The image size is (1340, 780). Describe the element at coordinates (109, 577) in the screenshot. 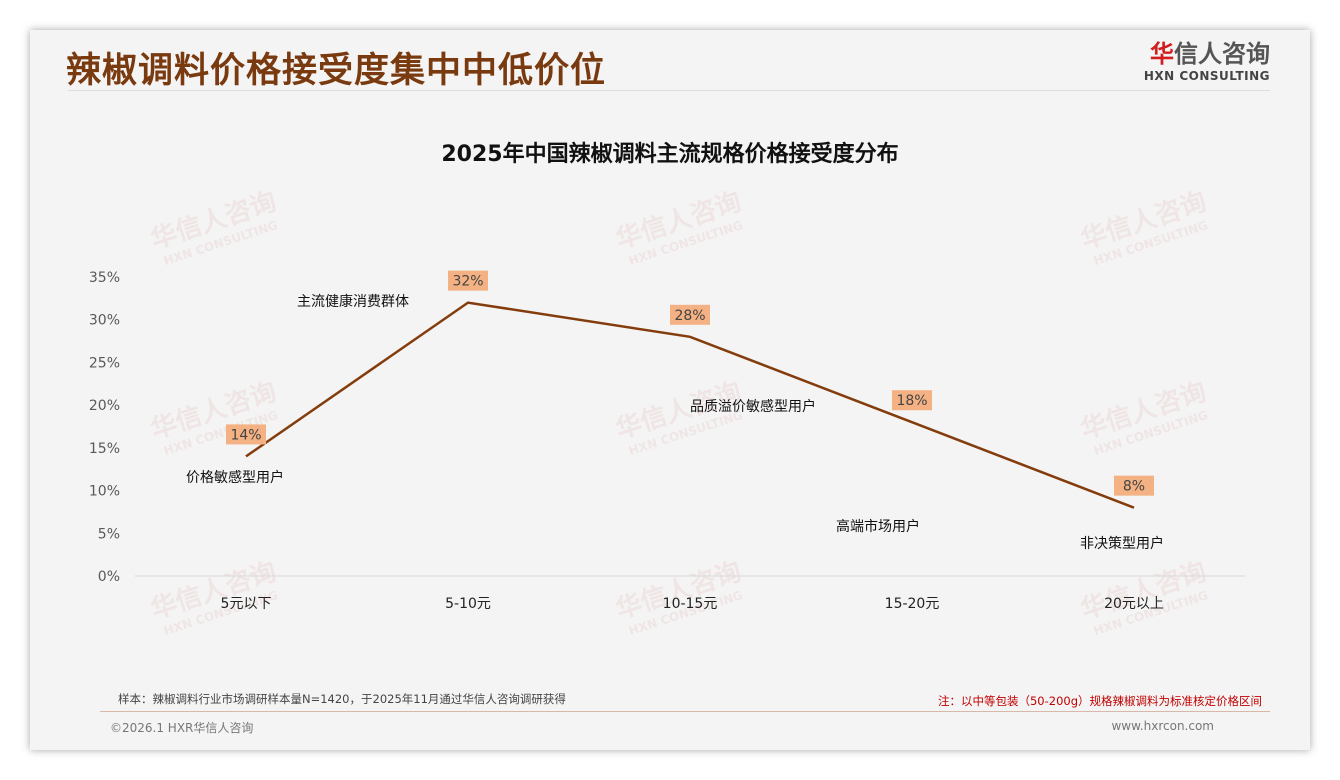

I see `y-tick-label: 0%` at that location.